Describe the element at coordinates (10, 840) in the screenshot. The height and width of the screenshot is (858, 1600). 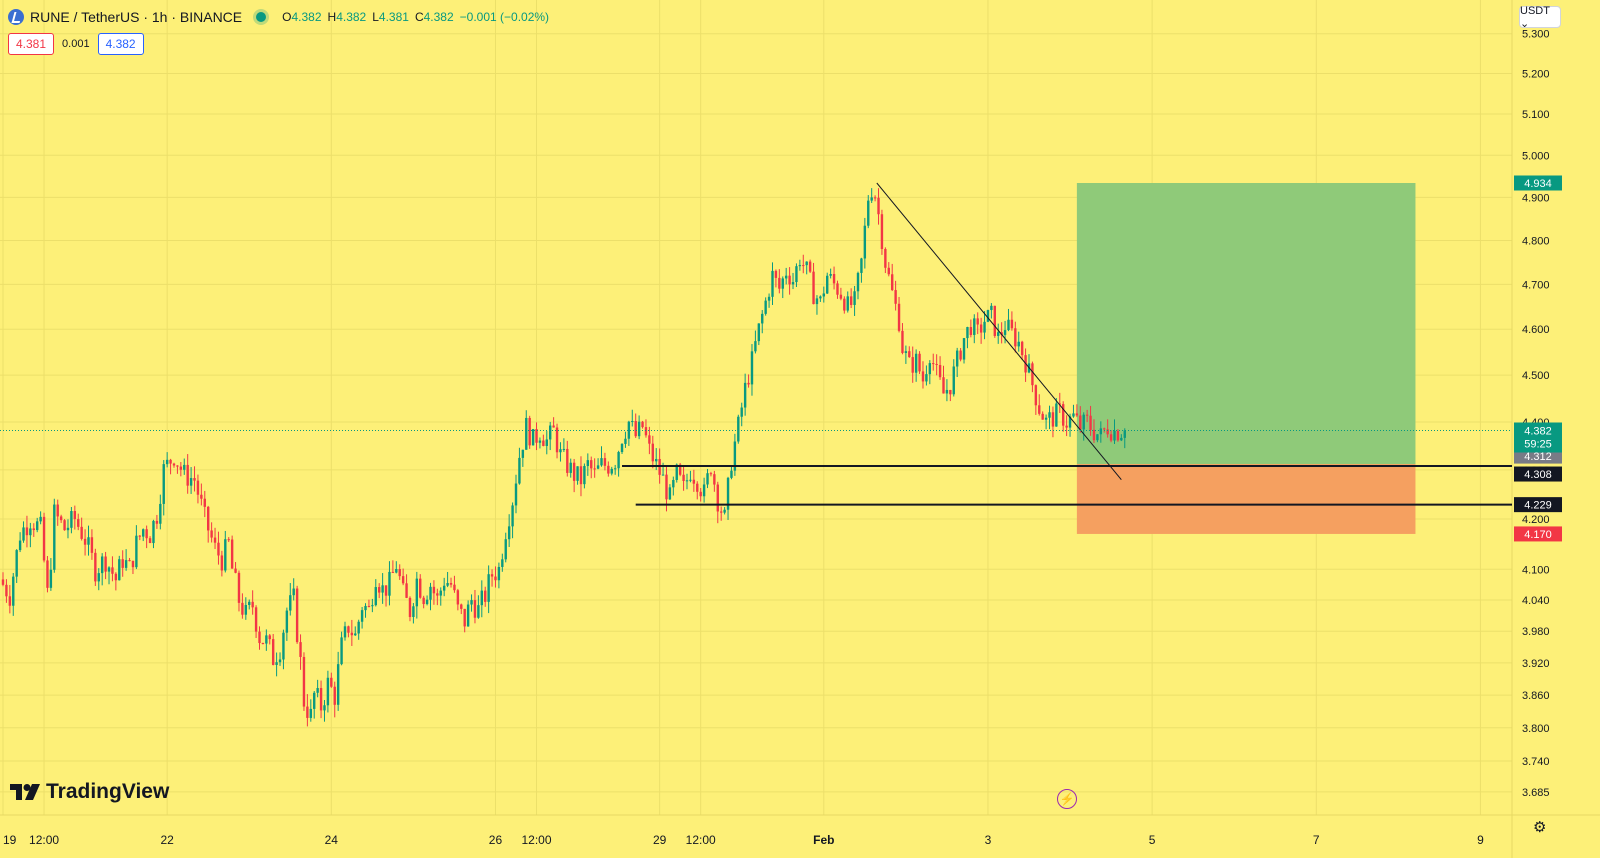
I see `time-tick-label: 19` at that location.